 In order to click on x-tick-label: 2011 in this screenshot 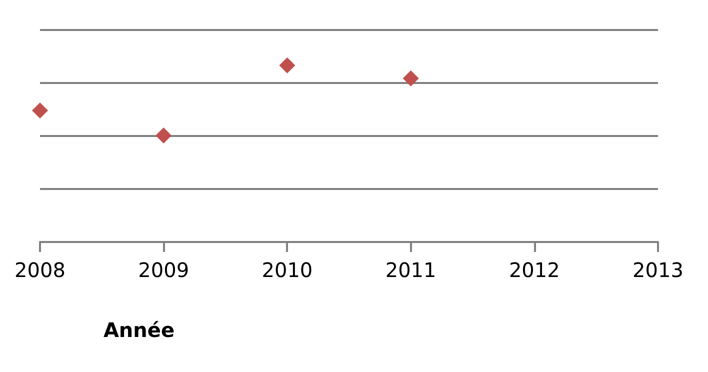, I will do `click(410, 270)`.